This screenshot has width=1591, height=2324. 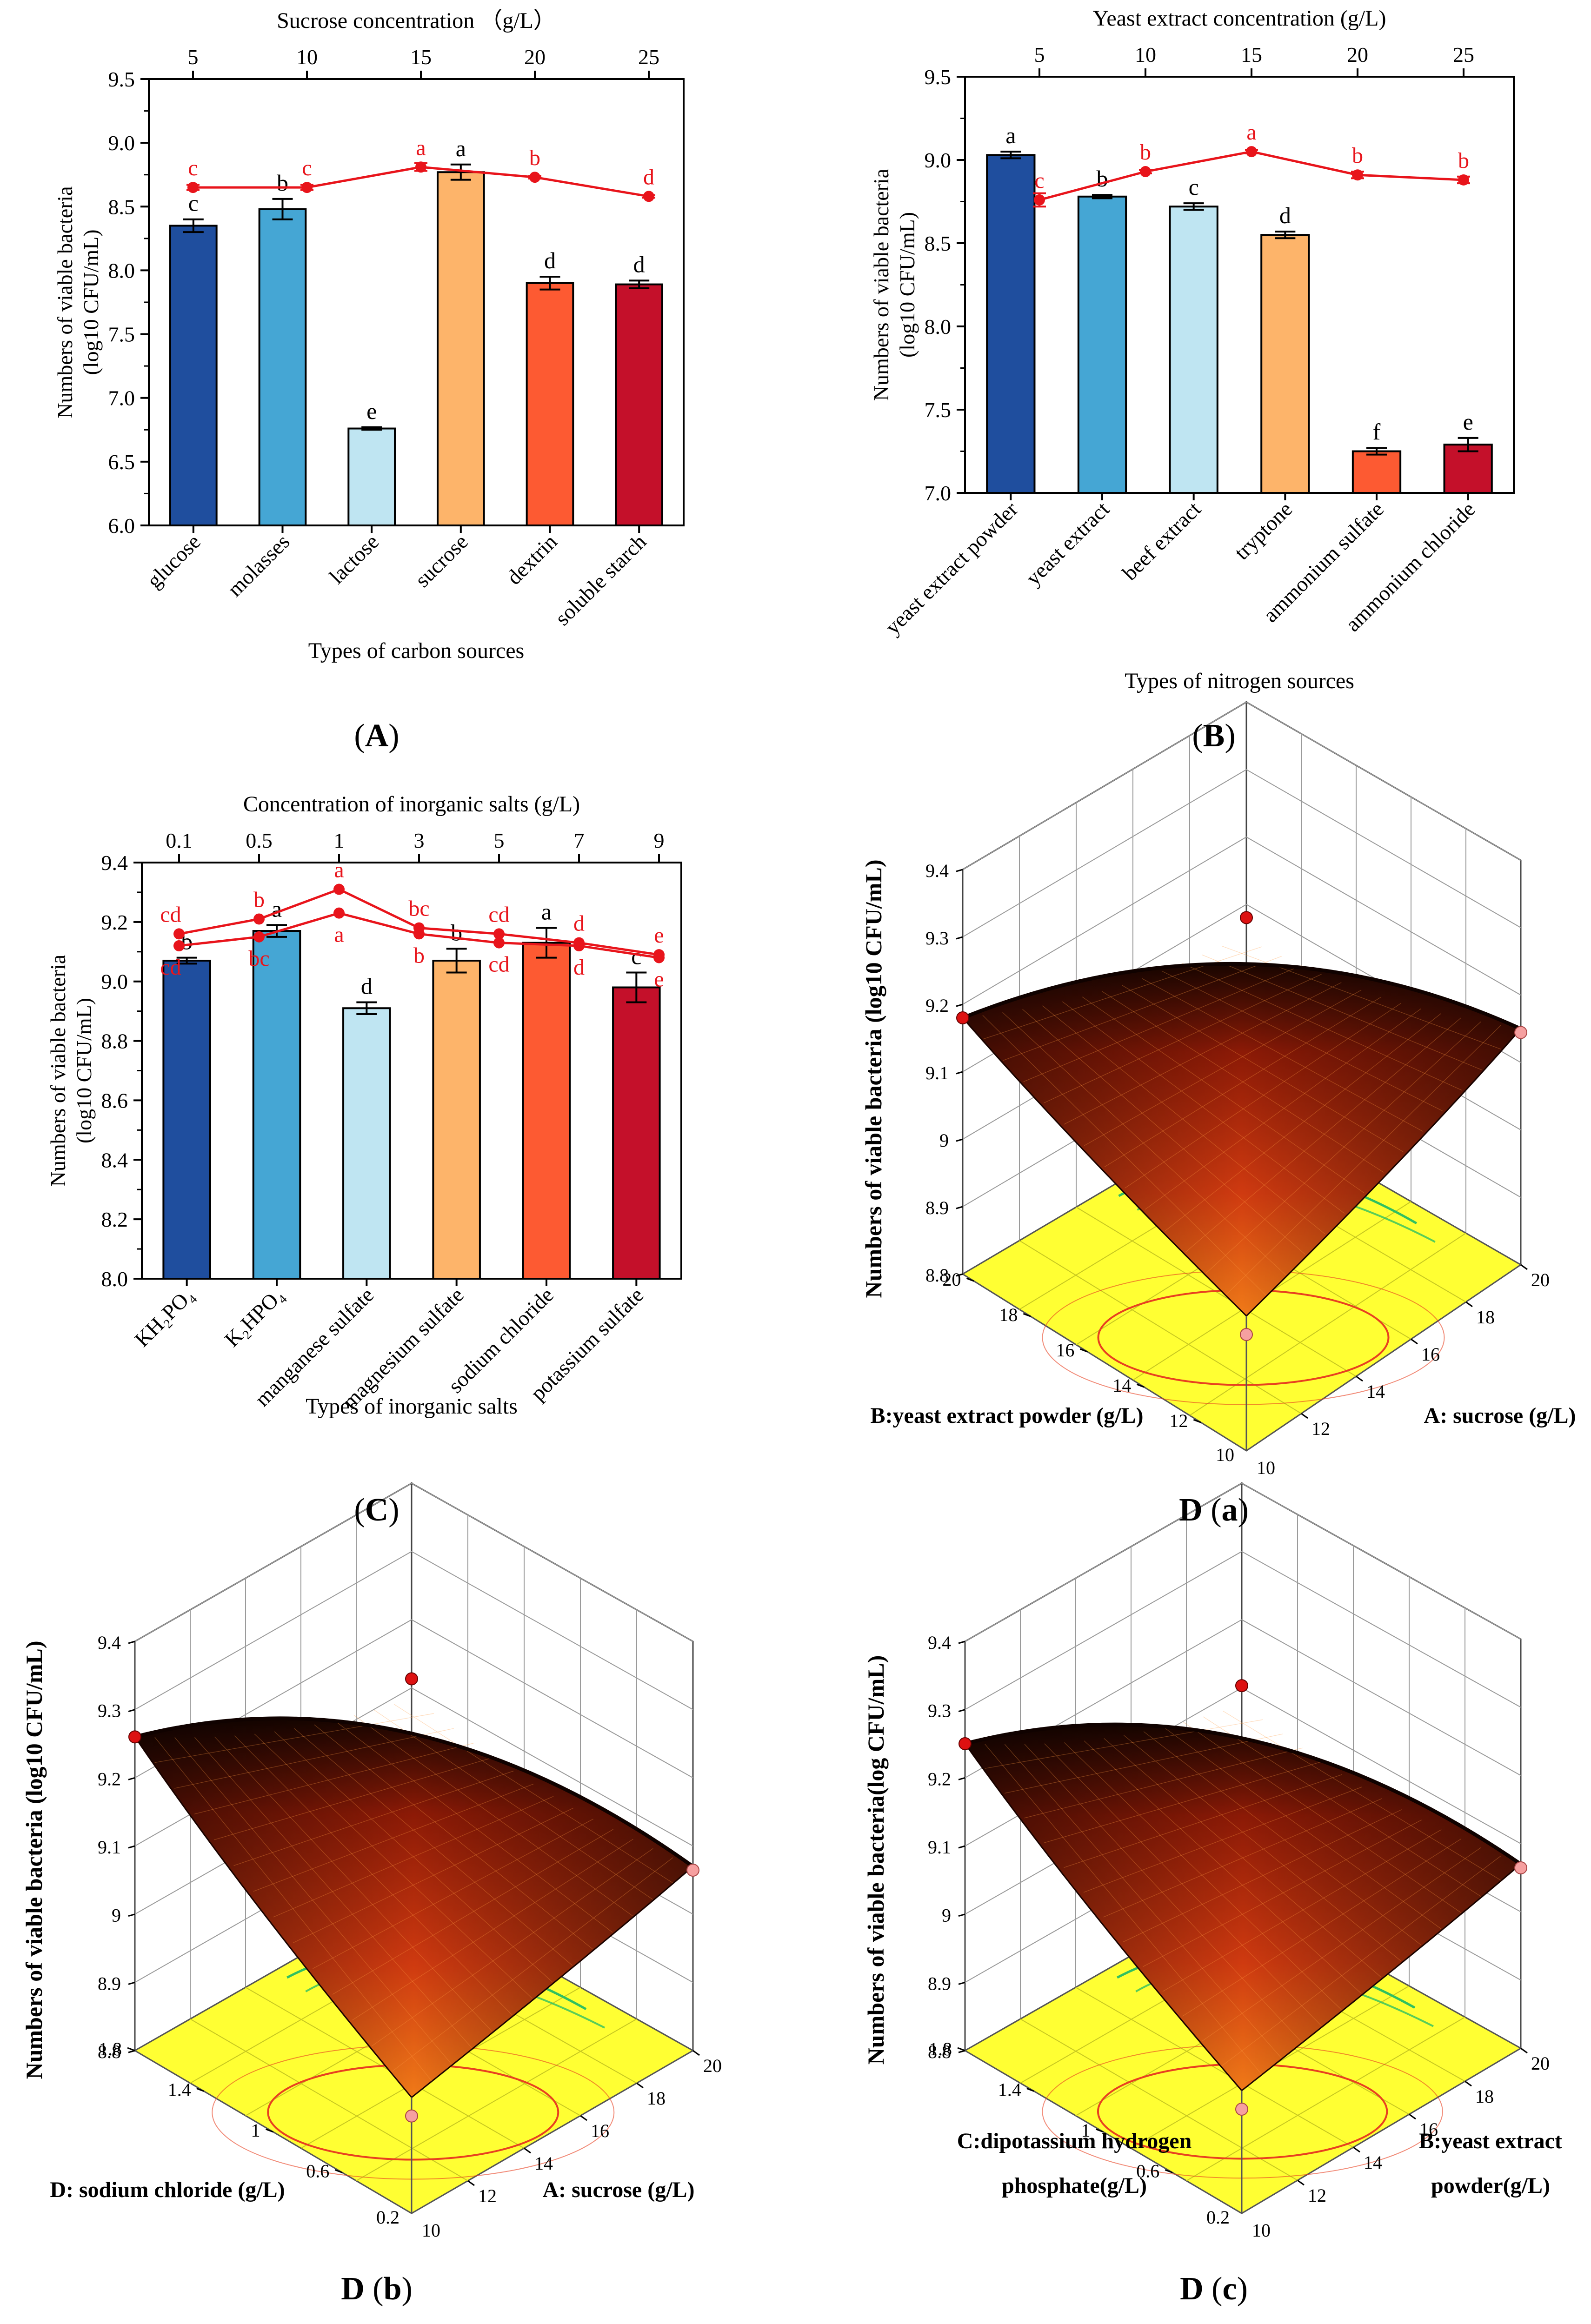 What do you see at coordinates (939, 2051) in the screenshot?
I see `z-tick-label: 8.8` at bounding box center [939, 2051].